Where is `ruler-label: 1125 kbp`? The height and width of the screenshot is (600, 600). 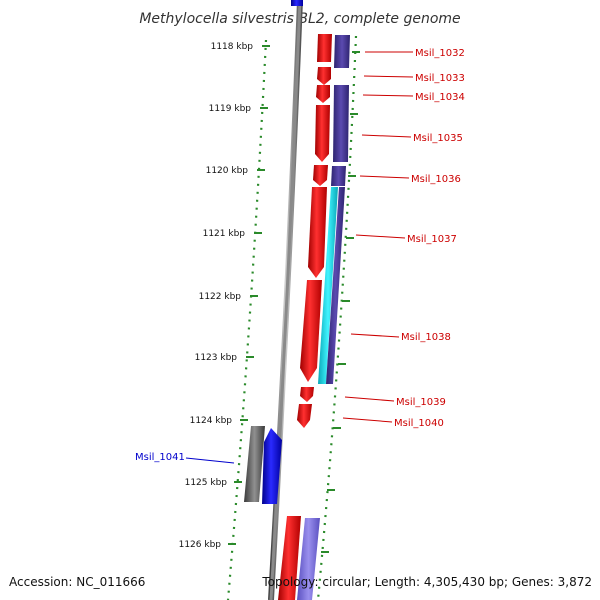 ruler-label: 1125 kbp is located at coordinates (206, 483).